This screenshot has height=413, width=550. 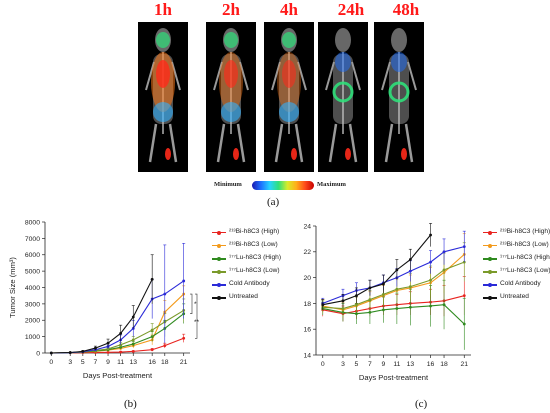 I want to click on x-tick-label: 11, so click(x=120, y=362).